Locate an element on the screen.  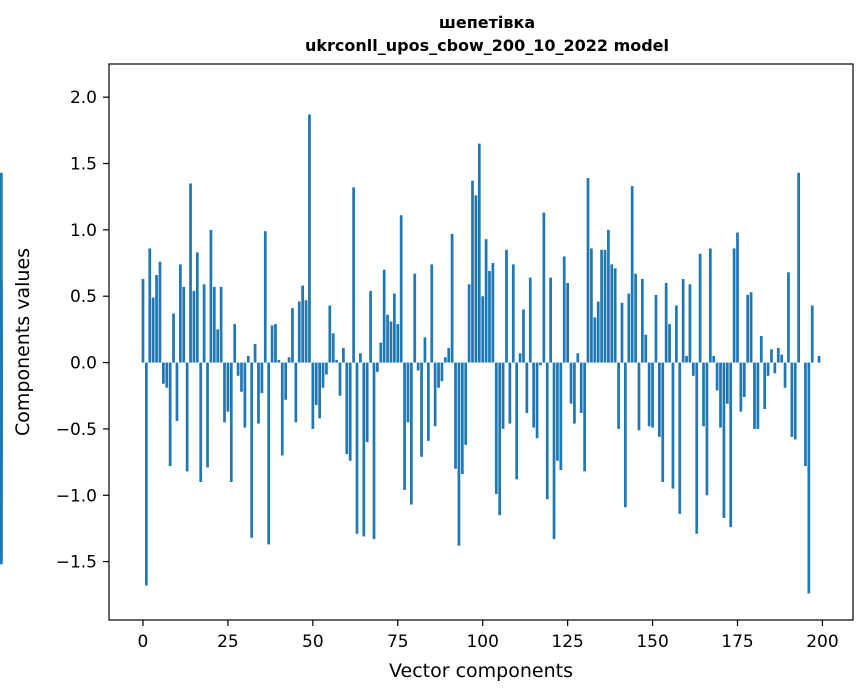
y-tick-label-2: −0.5 is located at coordinates (76, 430).